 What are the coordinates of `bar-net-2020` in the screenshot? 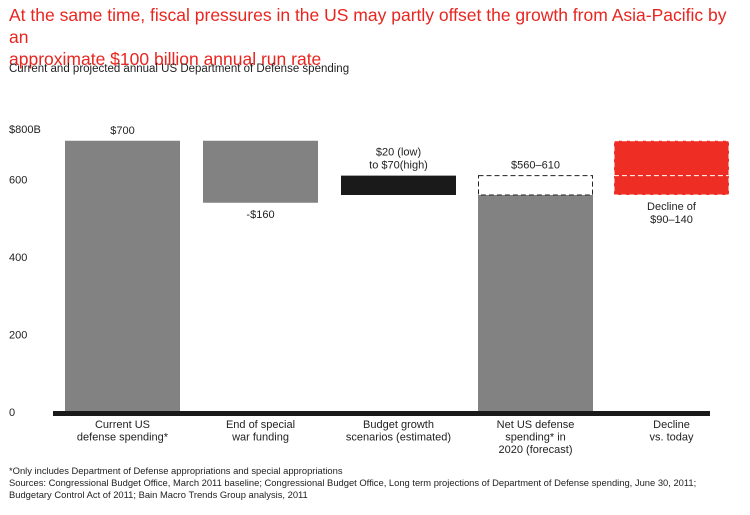 It's located at (535, 303).